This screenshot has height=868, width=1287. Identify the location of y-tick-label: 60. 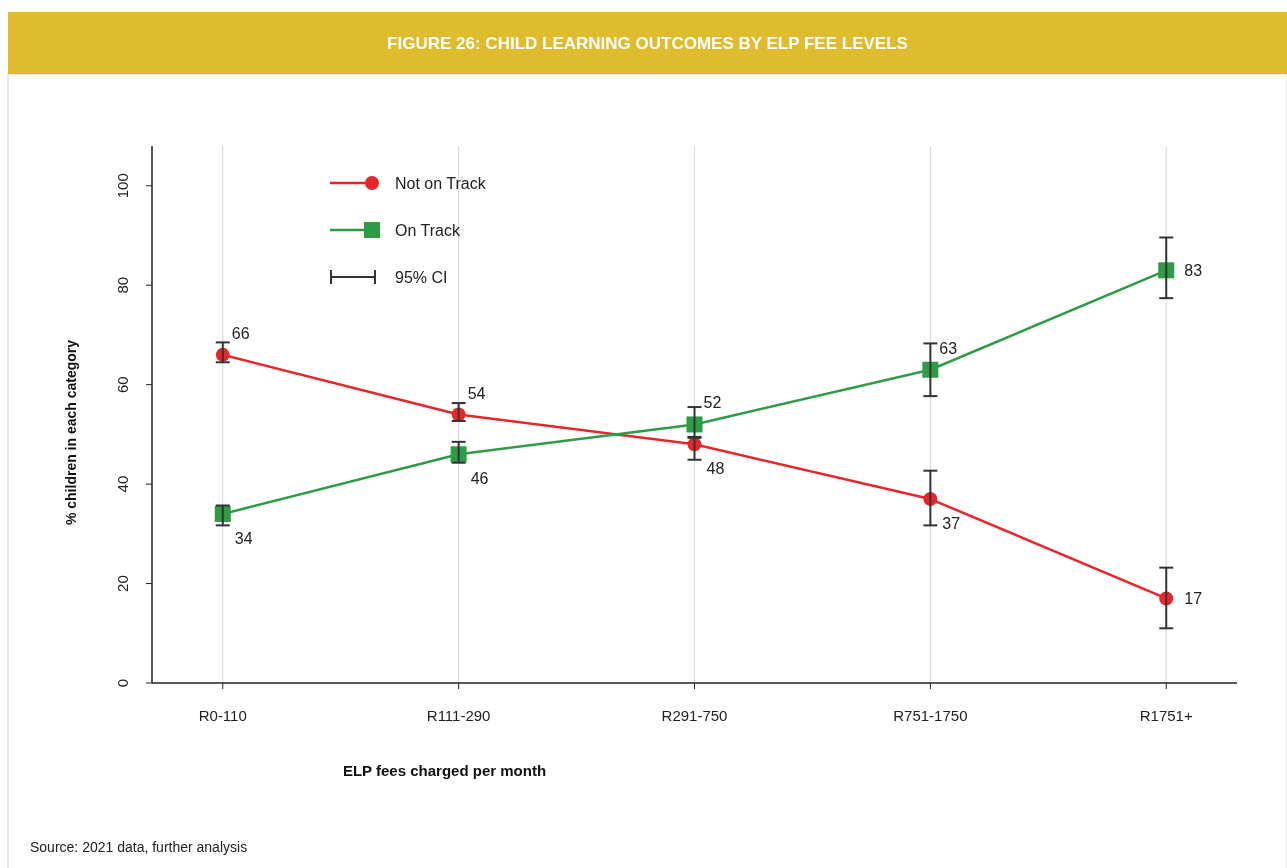
(122, 385).